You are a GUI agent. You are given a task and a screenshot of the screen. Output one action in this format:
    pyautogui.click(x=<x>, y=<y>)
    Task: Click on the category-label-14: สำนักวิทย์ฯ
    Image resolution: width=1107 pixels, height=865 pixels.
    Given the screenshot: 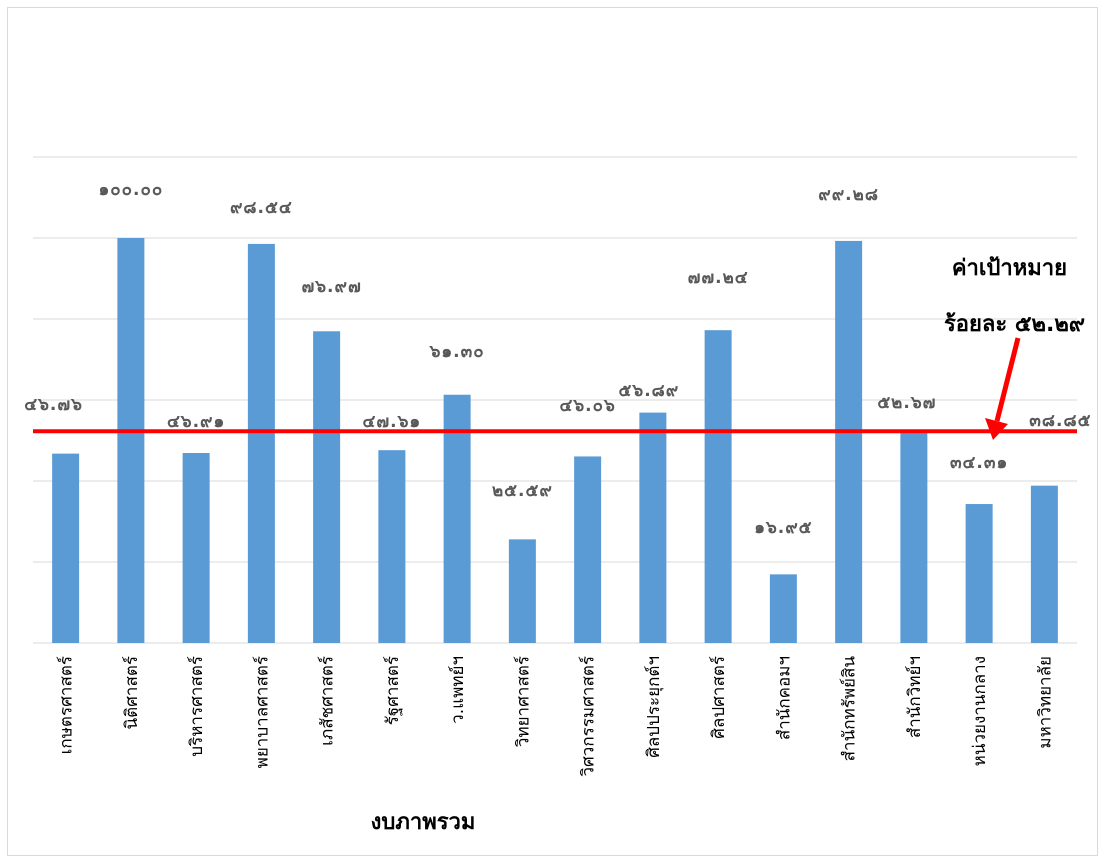 What is the action you would take?
    pyautogui.click(x=915, y=697)
    